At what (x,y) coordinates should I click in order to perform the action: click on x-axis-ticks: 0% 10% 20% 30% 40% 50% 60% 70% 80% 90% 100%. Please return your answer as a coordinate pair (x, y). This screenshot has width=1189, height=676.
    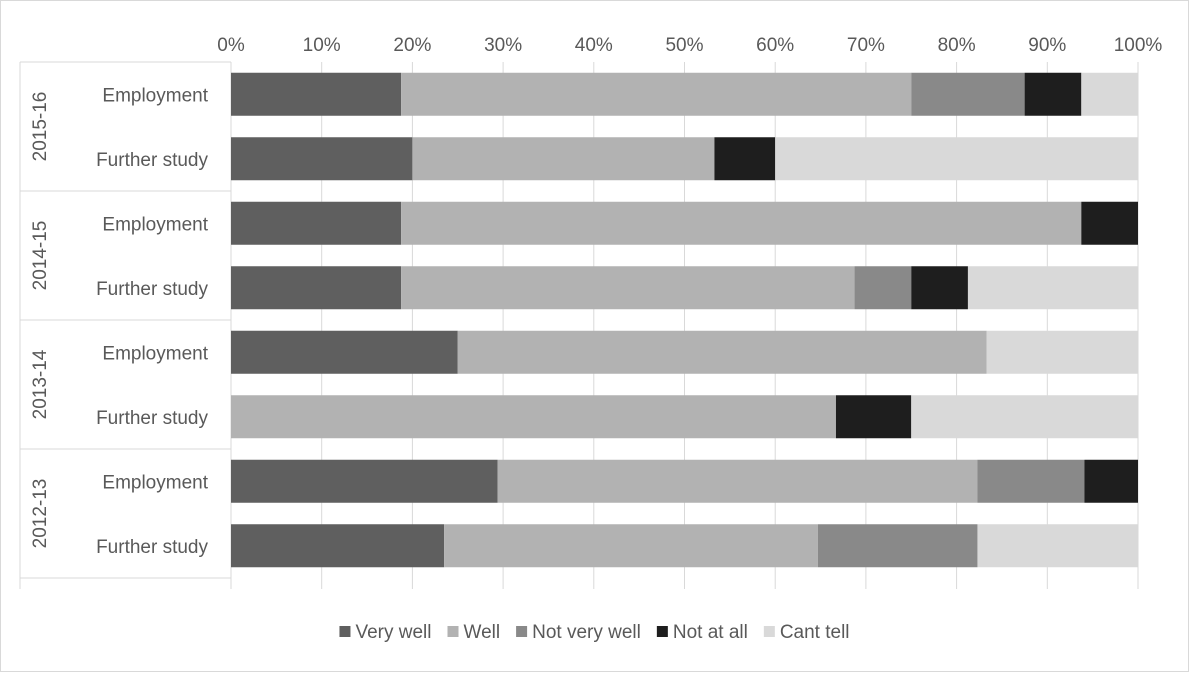
    Looking at the image, I should click on (689, 45).